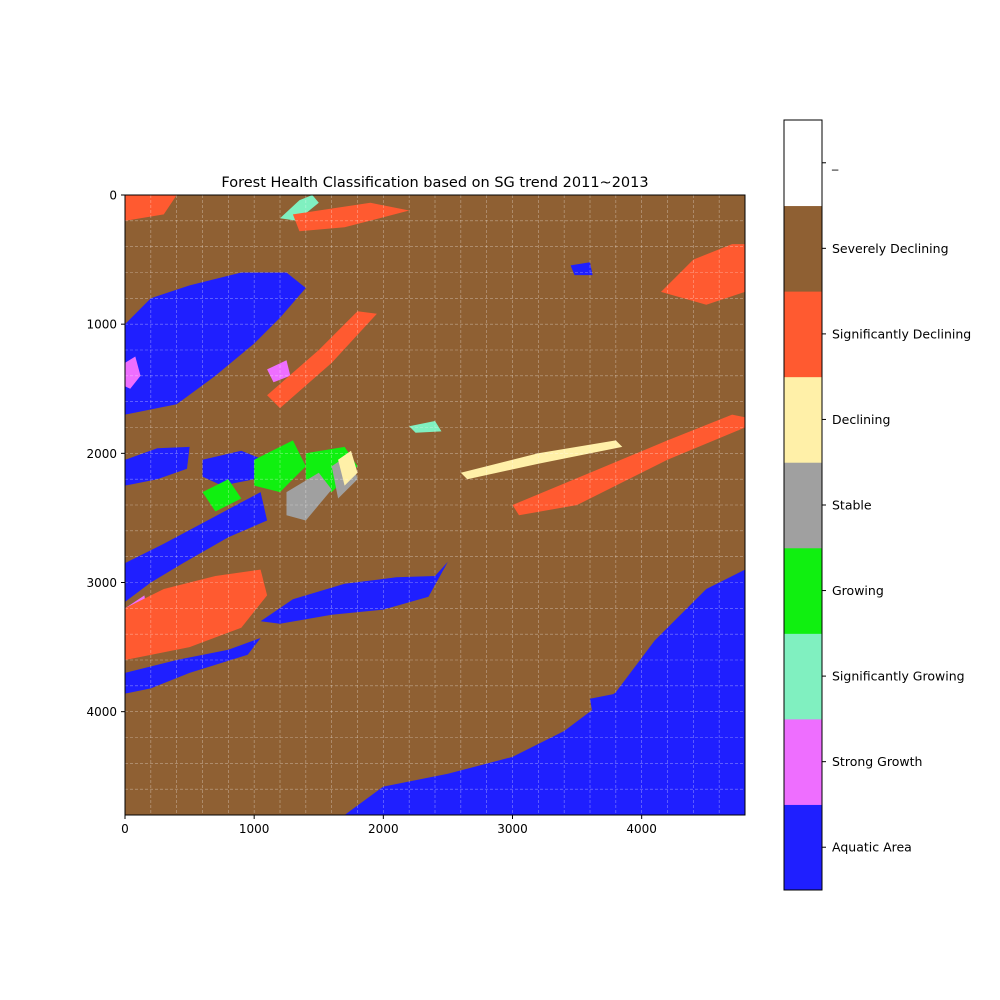  I want to click on colorbar-label: Significantly Declining, so click(901, 333).